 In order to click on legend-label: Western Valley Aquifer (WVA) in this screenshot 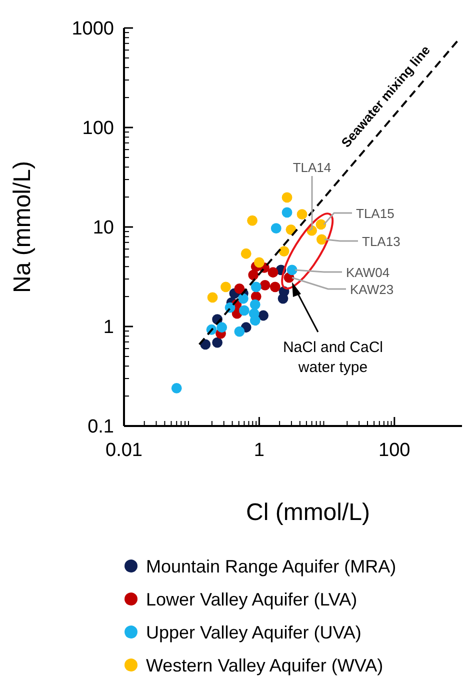, I will do `click(265, 665)`.